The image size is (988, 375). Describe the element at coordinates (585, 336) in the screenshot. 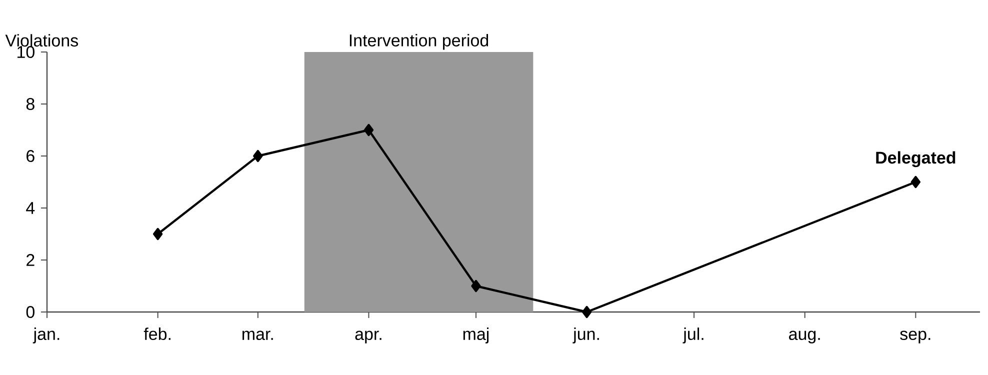

I see `x-tick-label: jun.` at that location.